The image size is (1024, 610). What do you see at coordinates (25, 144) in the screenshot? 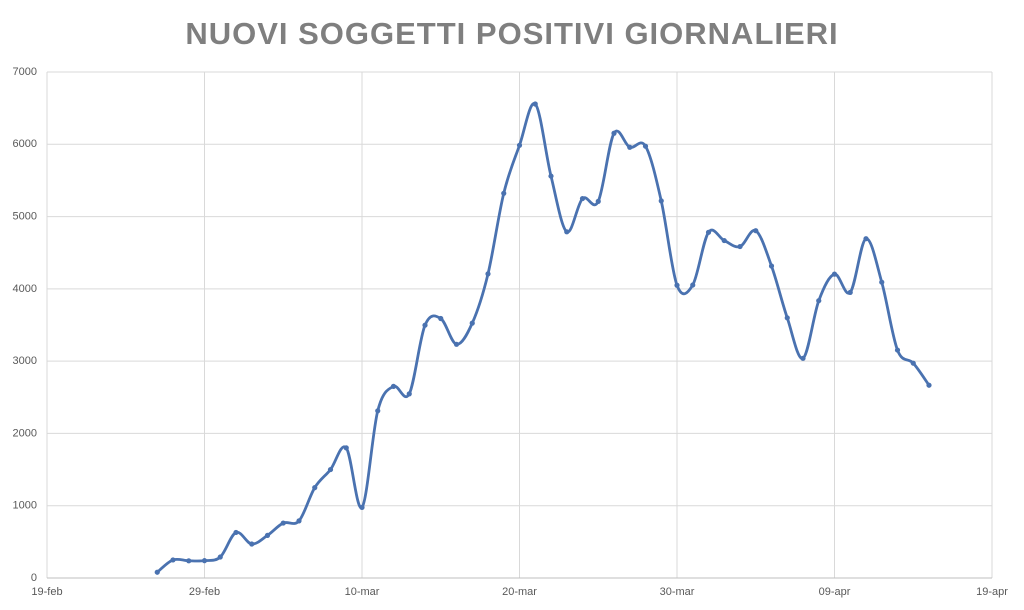
I see `y-tick-label: 6000` at bounding box center [25, 144].